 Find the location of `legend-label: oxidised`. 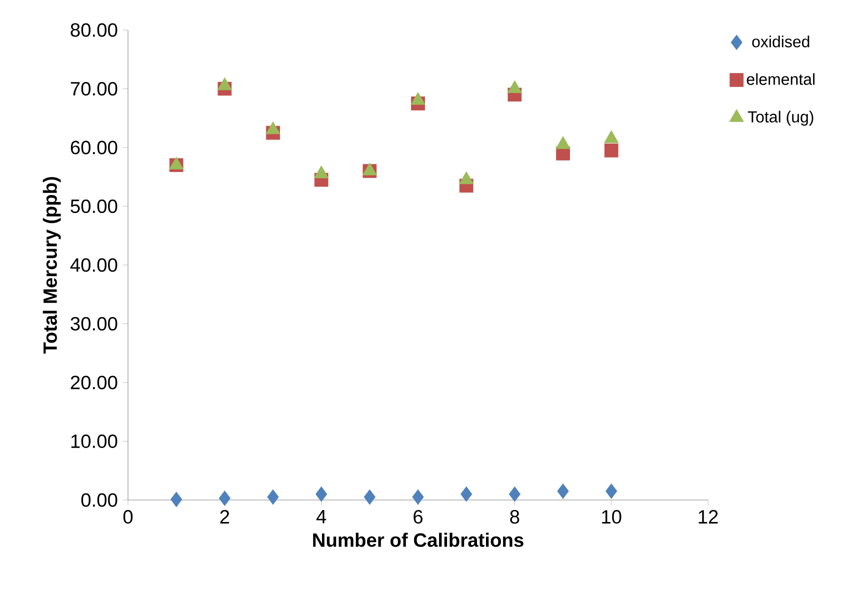

legend-label: oxidised is located at coordinates (781, 42).